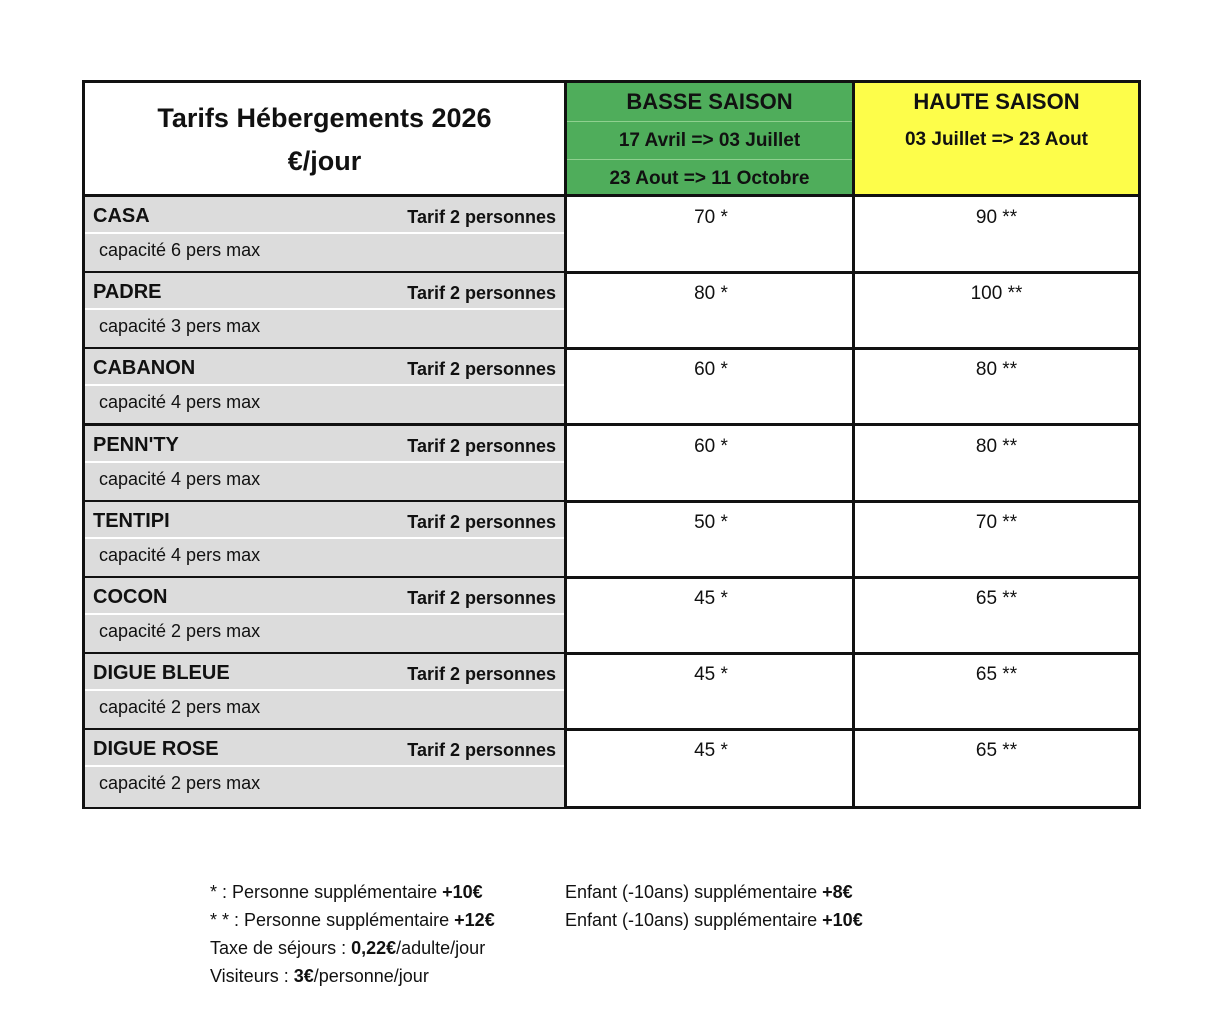 The image size is (1221, 1019). Describe the element at coordinates (996, 522) in the screenshot. I see `high-season-price: 70 **` at that location.